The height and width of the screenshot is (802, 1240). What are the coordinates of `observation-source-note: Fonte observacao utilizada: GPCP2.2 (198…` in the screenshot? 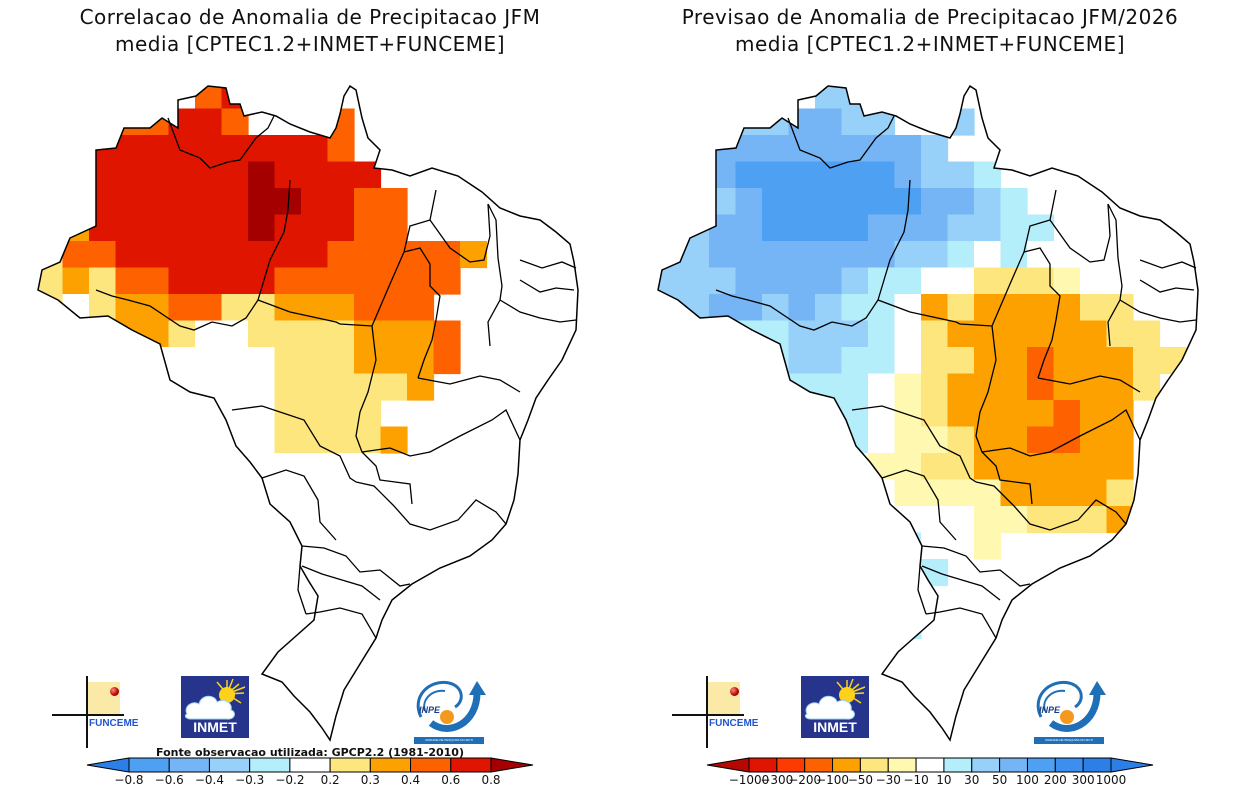 It's located at (310, 752).